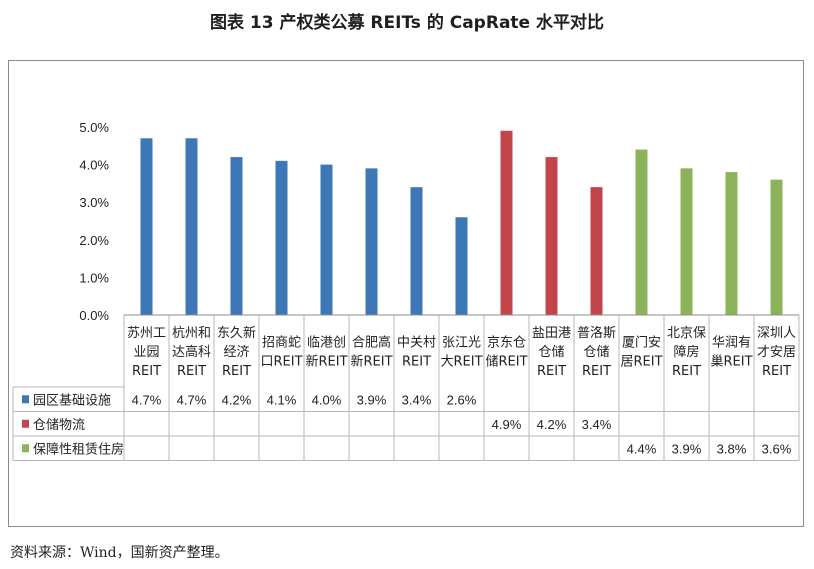  What do you see at coordinates (416, 343) in the screenshot?
I see `category-label: 中关村` at bounding box center [416, 343].